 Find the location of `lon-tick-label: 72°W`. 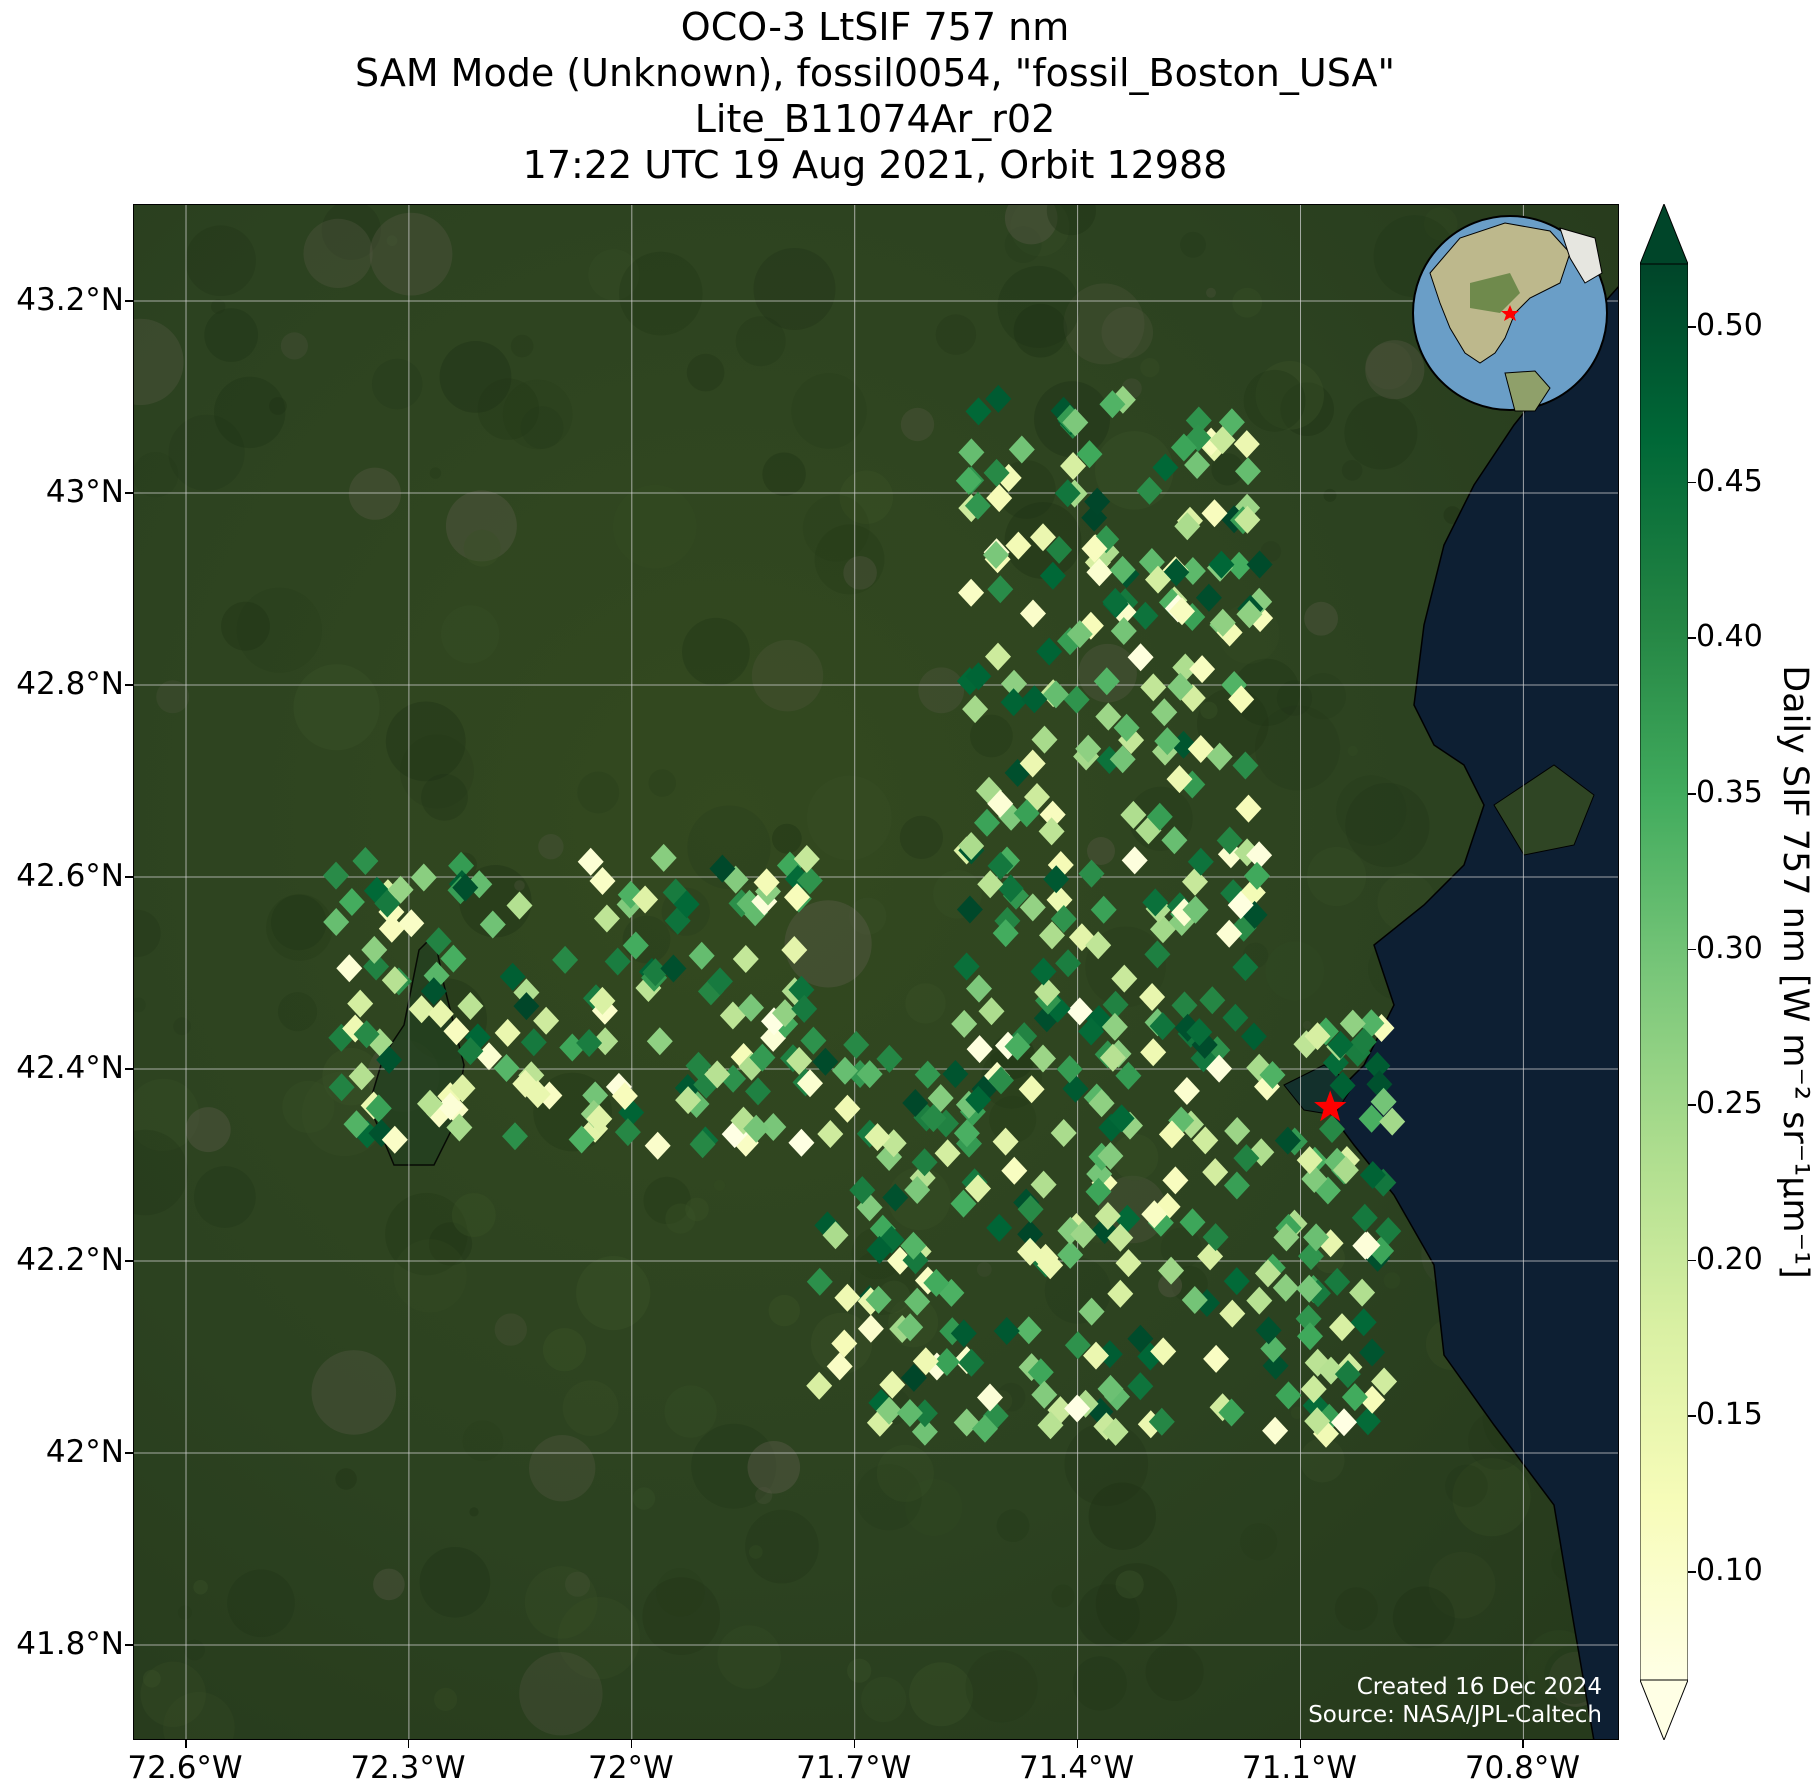

lon-tick-label: 72°W is located at coordinates (630, 1768).